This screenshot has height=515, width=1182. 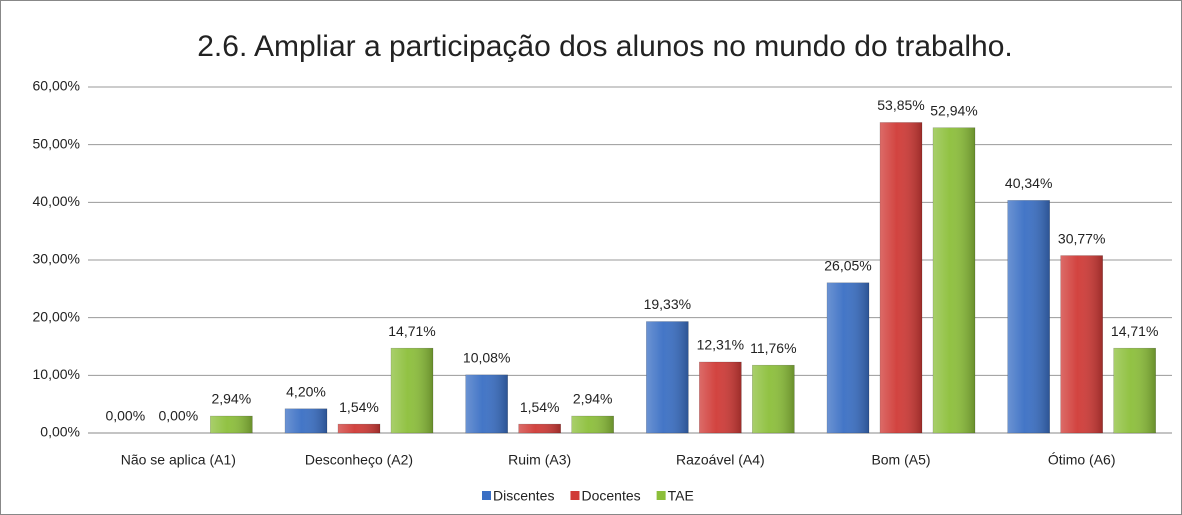 What do you see at coordinates (56, 86) in the screenshot?
I see `y-tick-label: 60,00%` at bounding box center [56, 86].